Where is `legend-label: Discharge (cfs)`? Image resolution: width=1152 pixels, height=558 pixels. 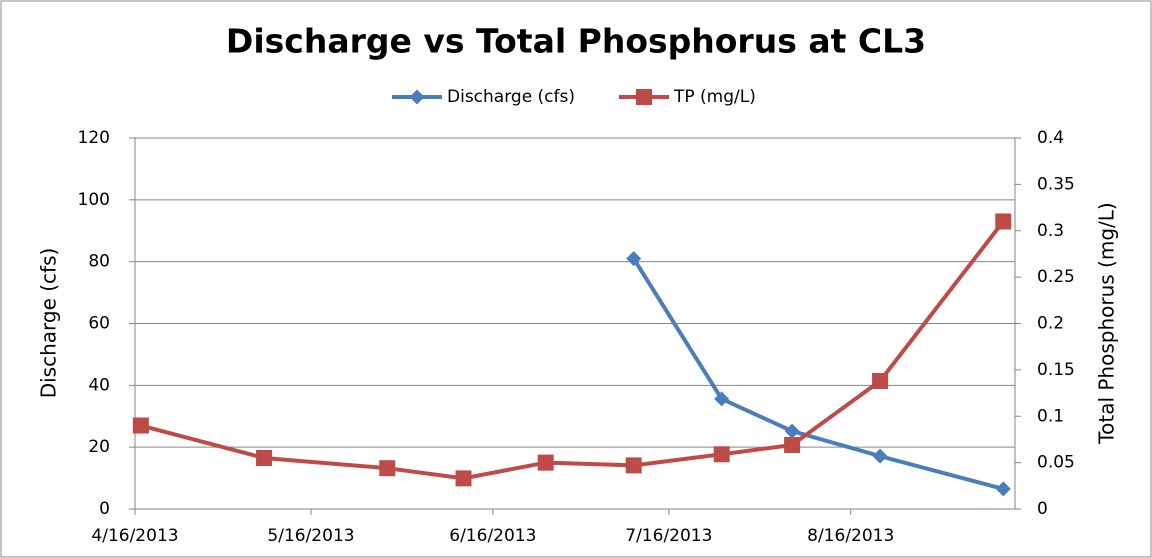 legend-label: Discharge (cfs) is located at coordinates (511, 97).